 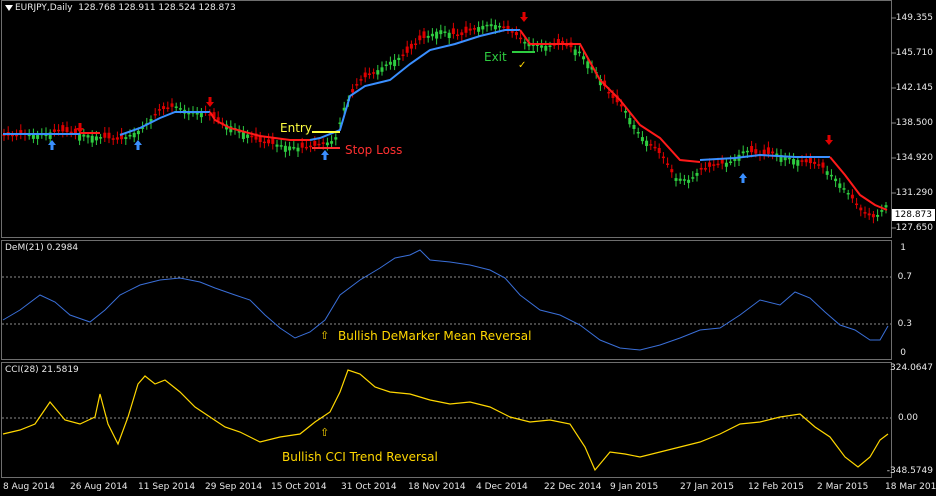 What do you see at coordinates (743, 178) in the screenshot?
I see `up-arrow-icon` at bounding box center [743, 178].